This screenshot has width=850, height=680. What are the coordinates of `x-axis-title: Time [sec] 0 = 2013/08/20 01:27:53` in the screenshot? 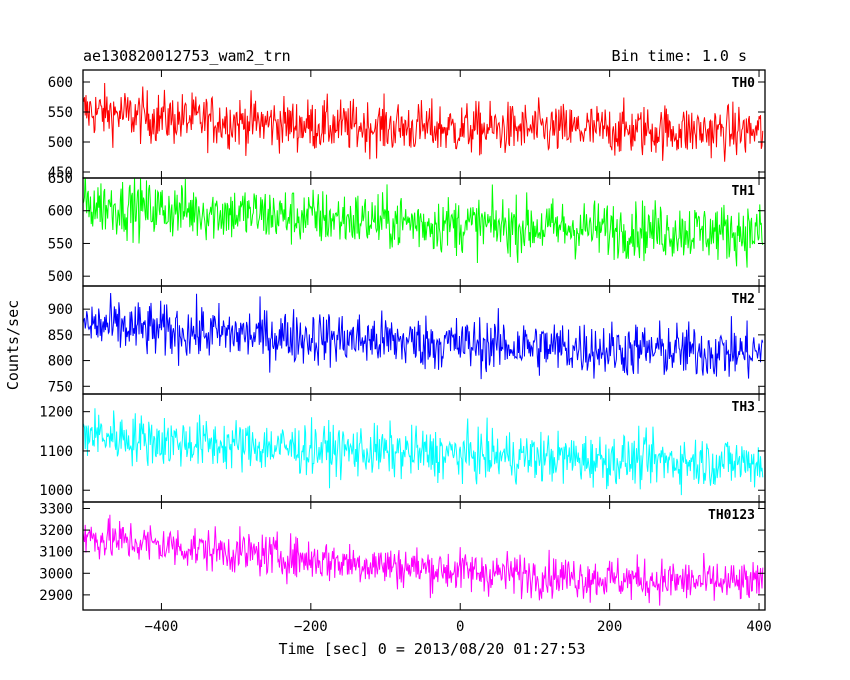 It's located at (431, 649).